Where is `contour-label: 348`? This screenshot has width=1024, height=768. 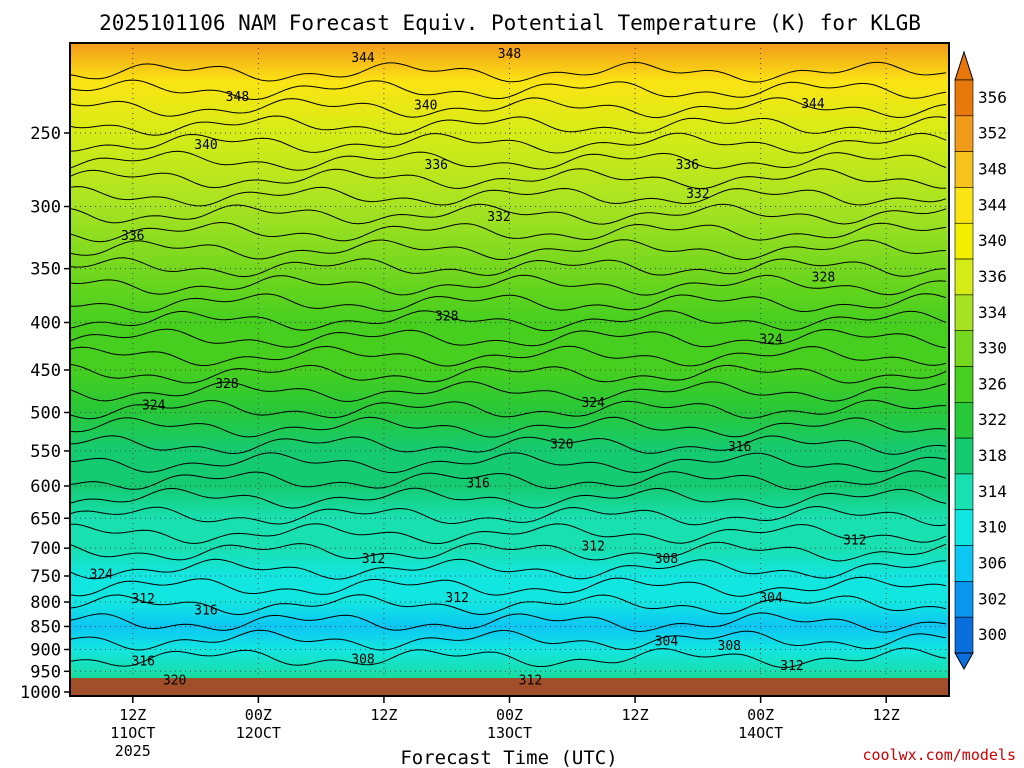 contour-label: 348 is located at coordinates (509, 54).